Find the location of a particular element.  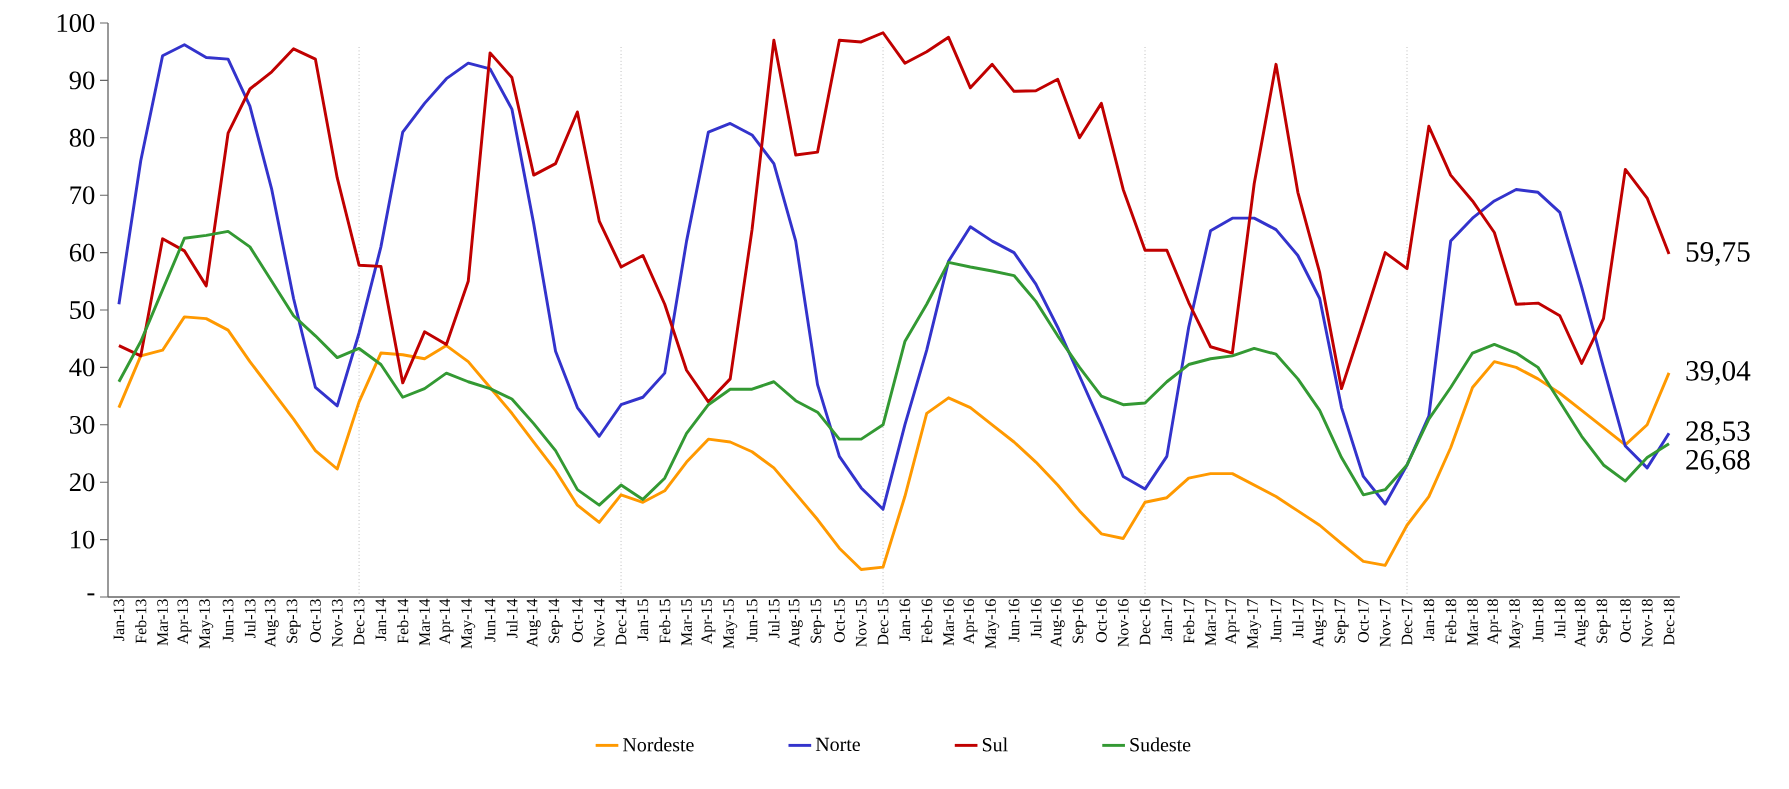

y-tick-label: 50 is located at coordinates (82, 310).